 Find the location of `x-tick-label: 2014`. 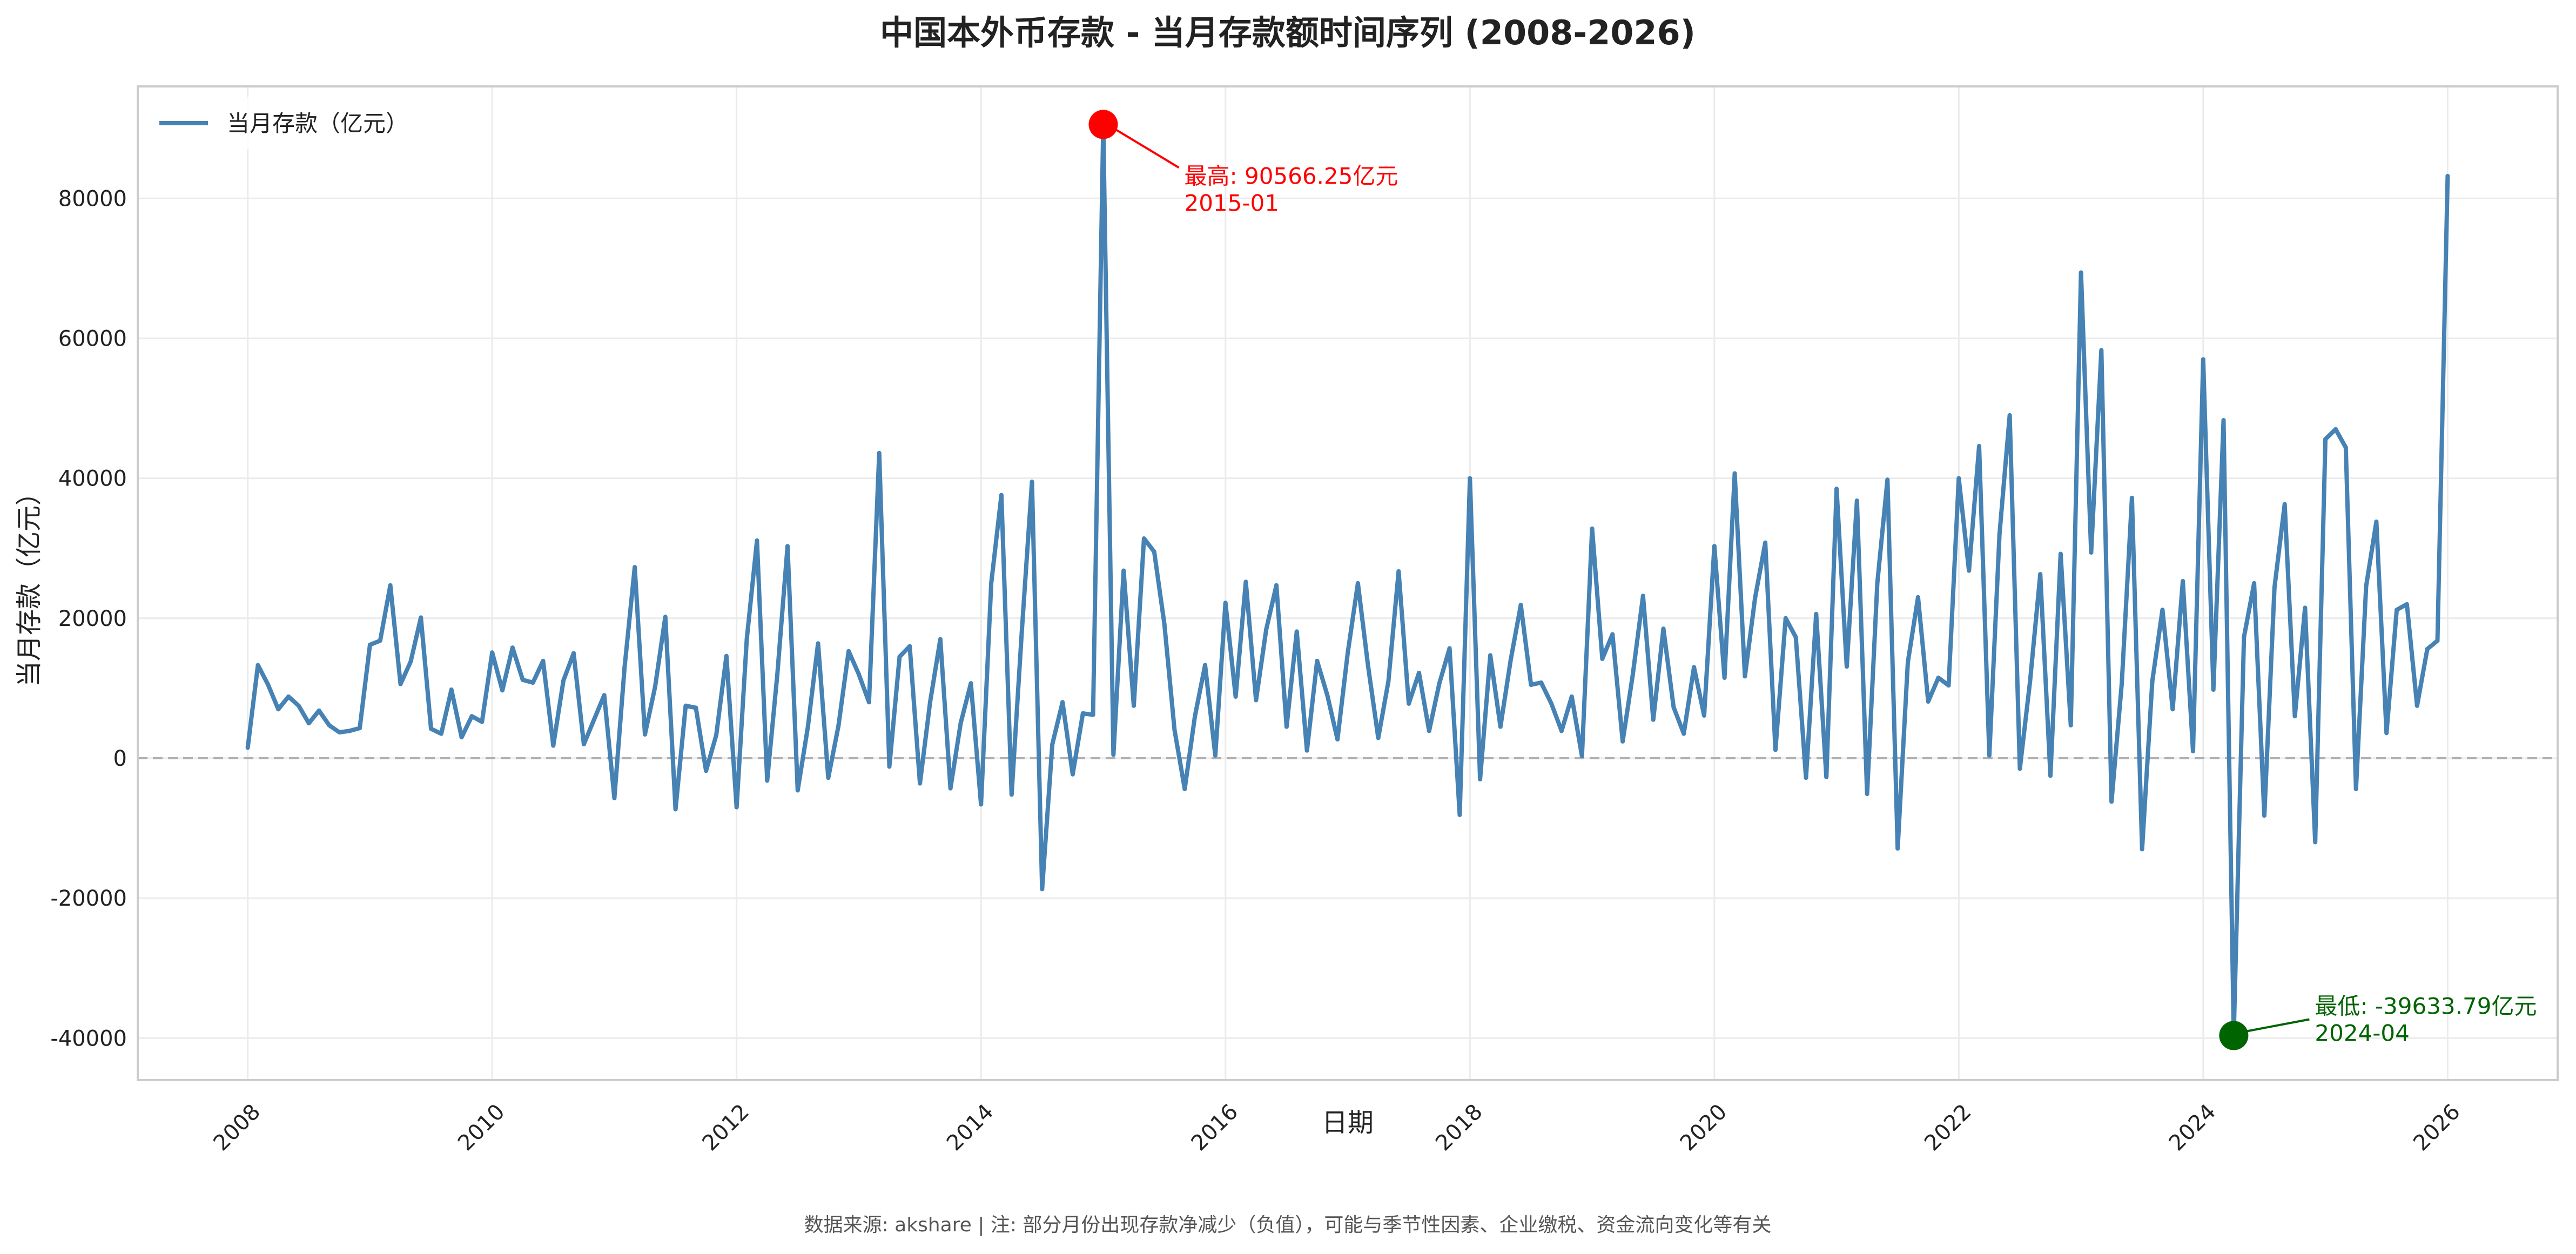

x-tick-label: 2014 is located at coordinates (970, 1128).